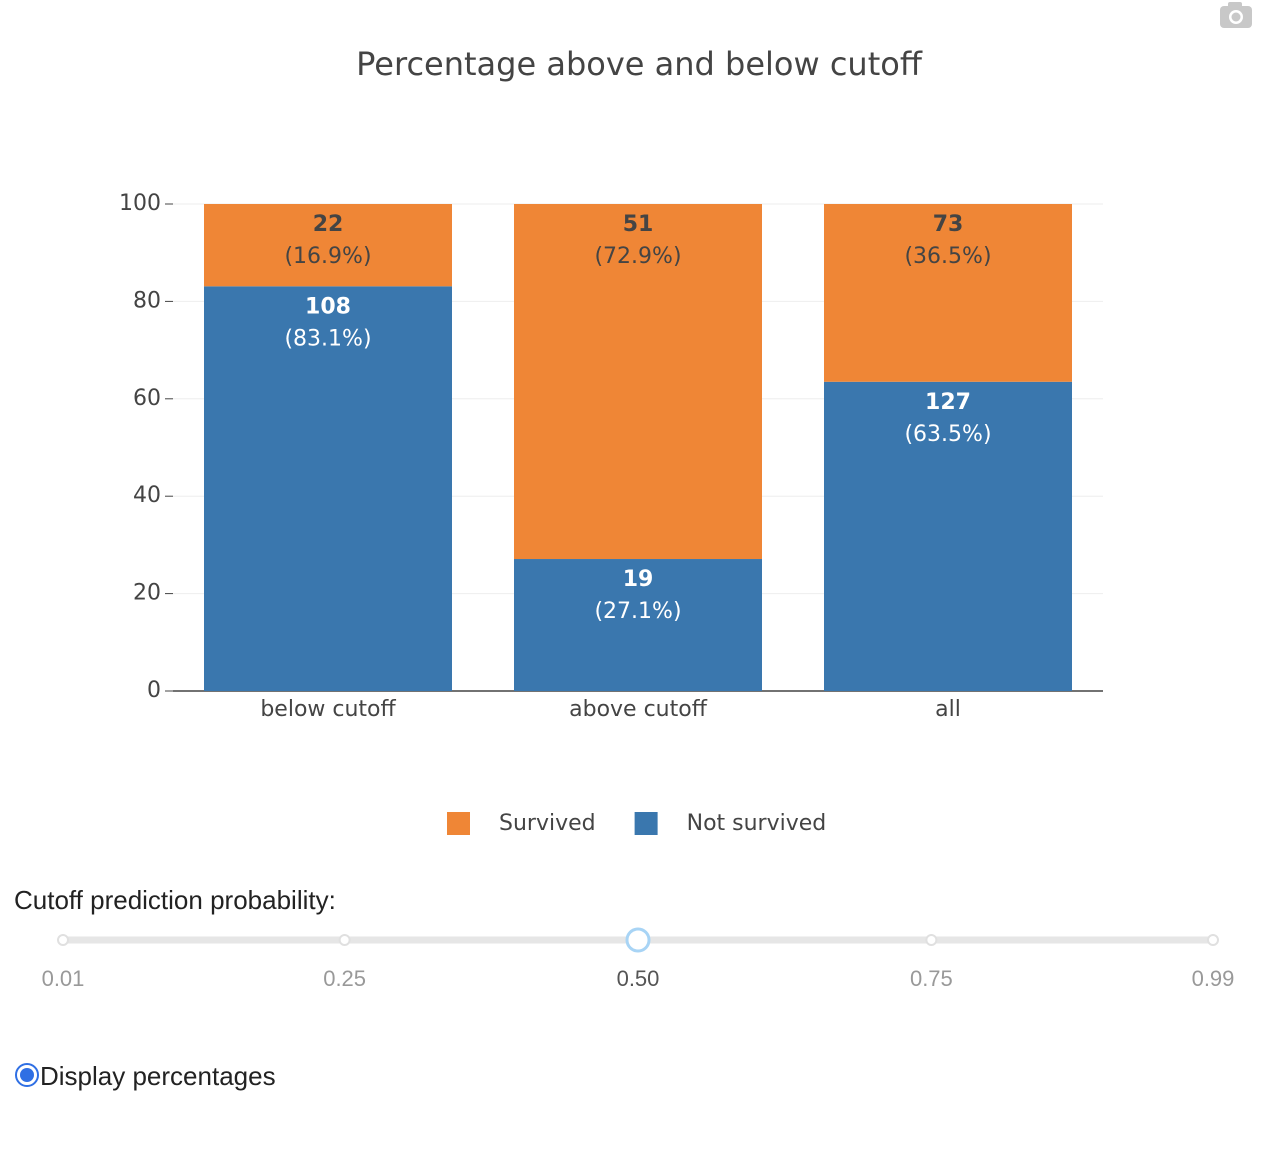 This screenshot has height=1150, width=1268. I want to click on count-label: 22, so click(328, 224).